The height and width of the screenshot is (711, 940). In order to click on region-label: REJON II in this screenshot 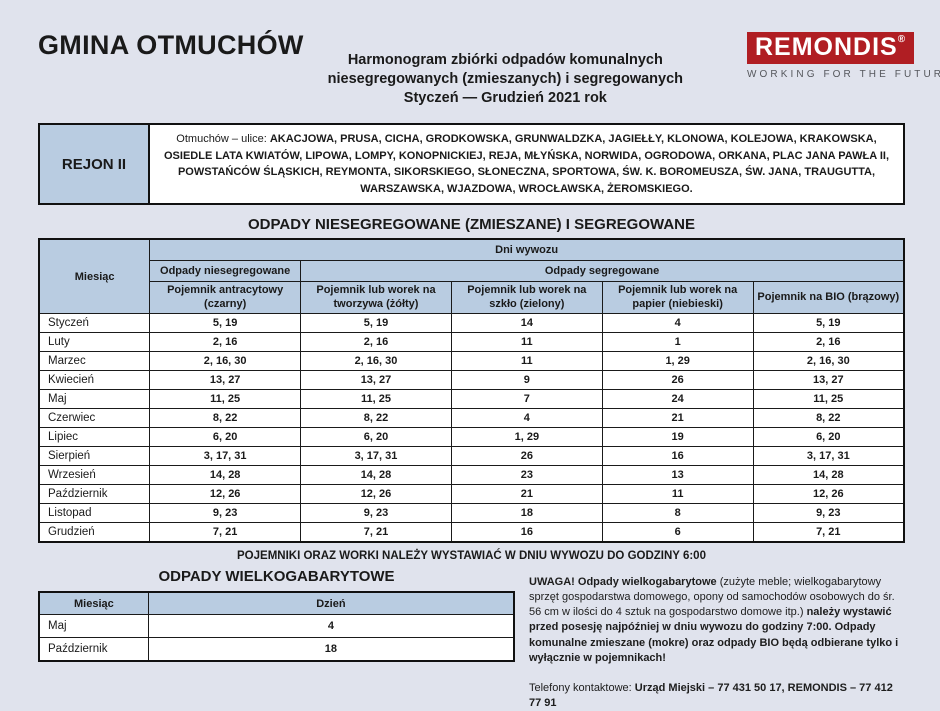, I will do `click(95, 164)`.